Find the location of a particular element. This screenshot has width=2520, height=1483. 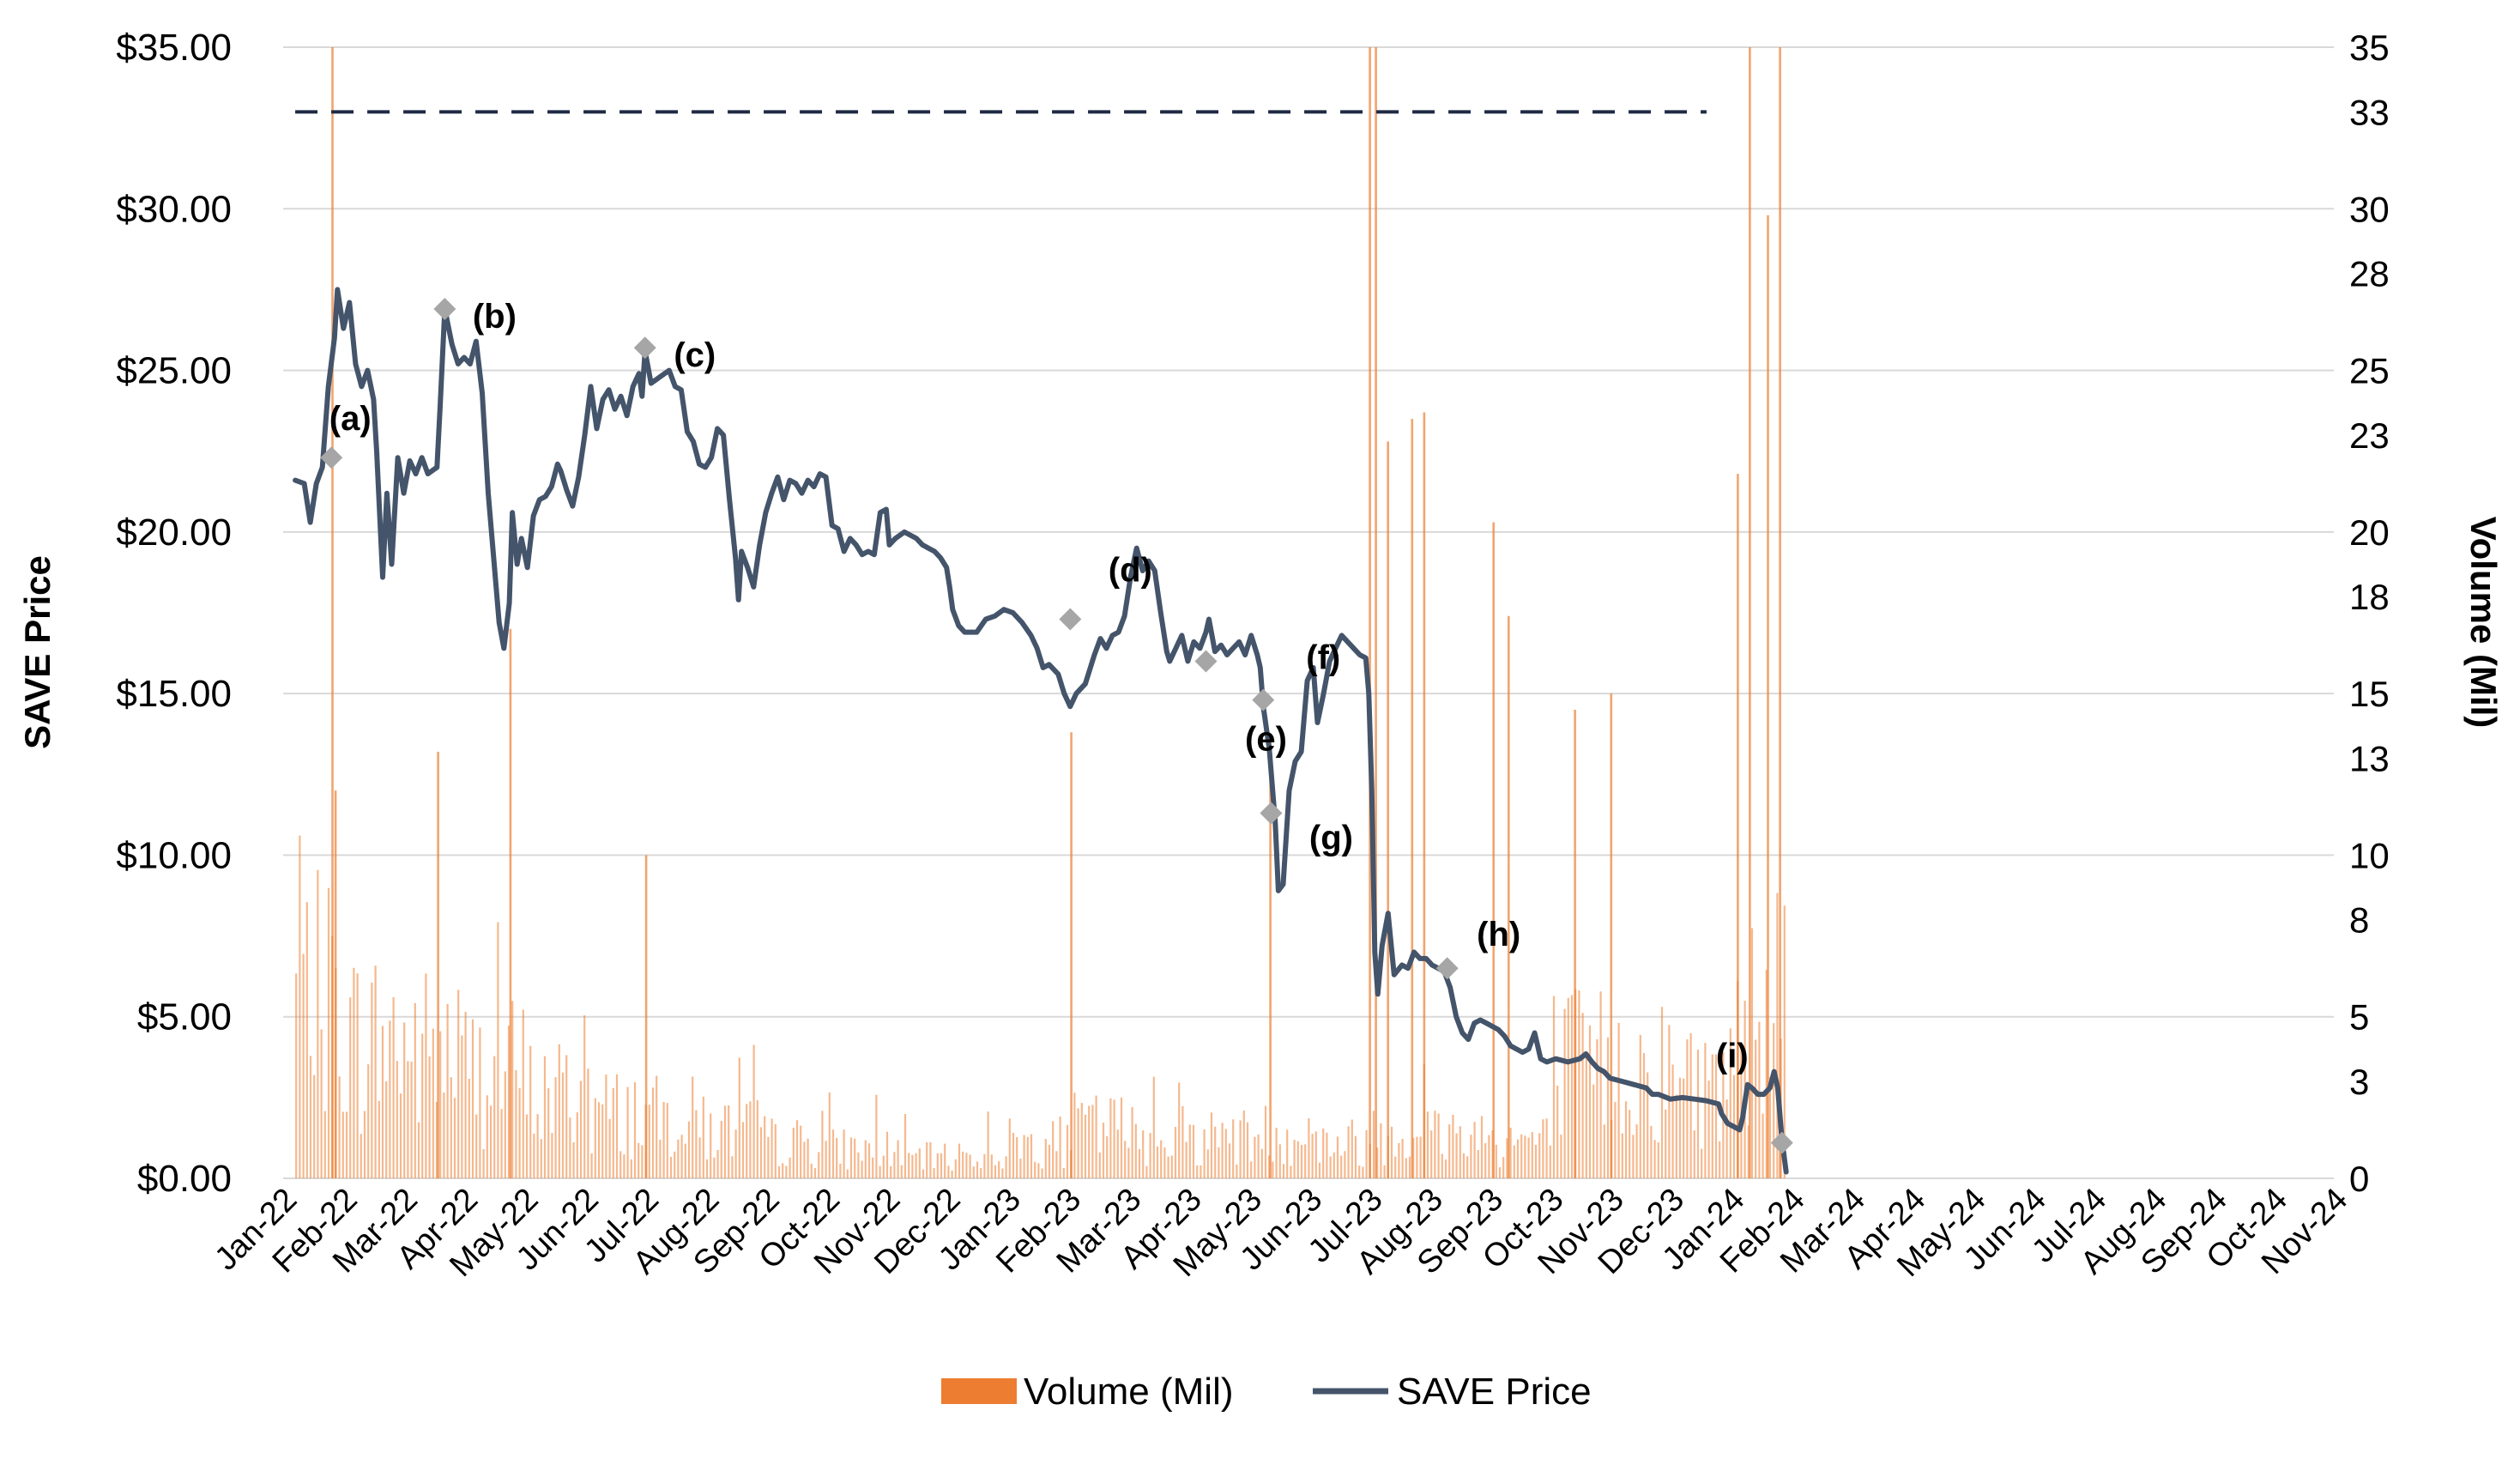

y-tick-label-left: $20.00 is located at coordinates (174, 532).